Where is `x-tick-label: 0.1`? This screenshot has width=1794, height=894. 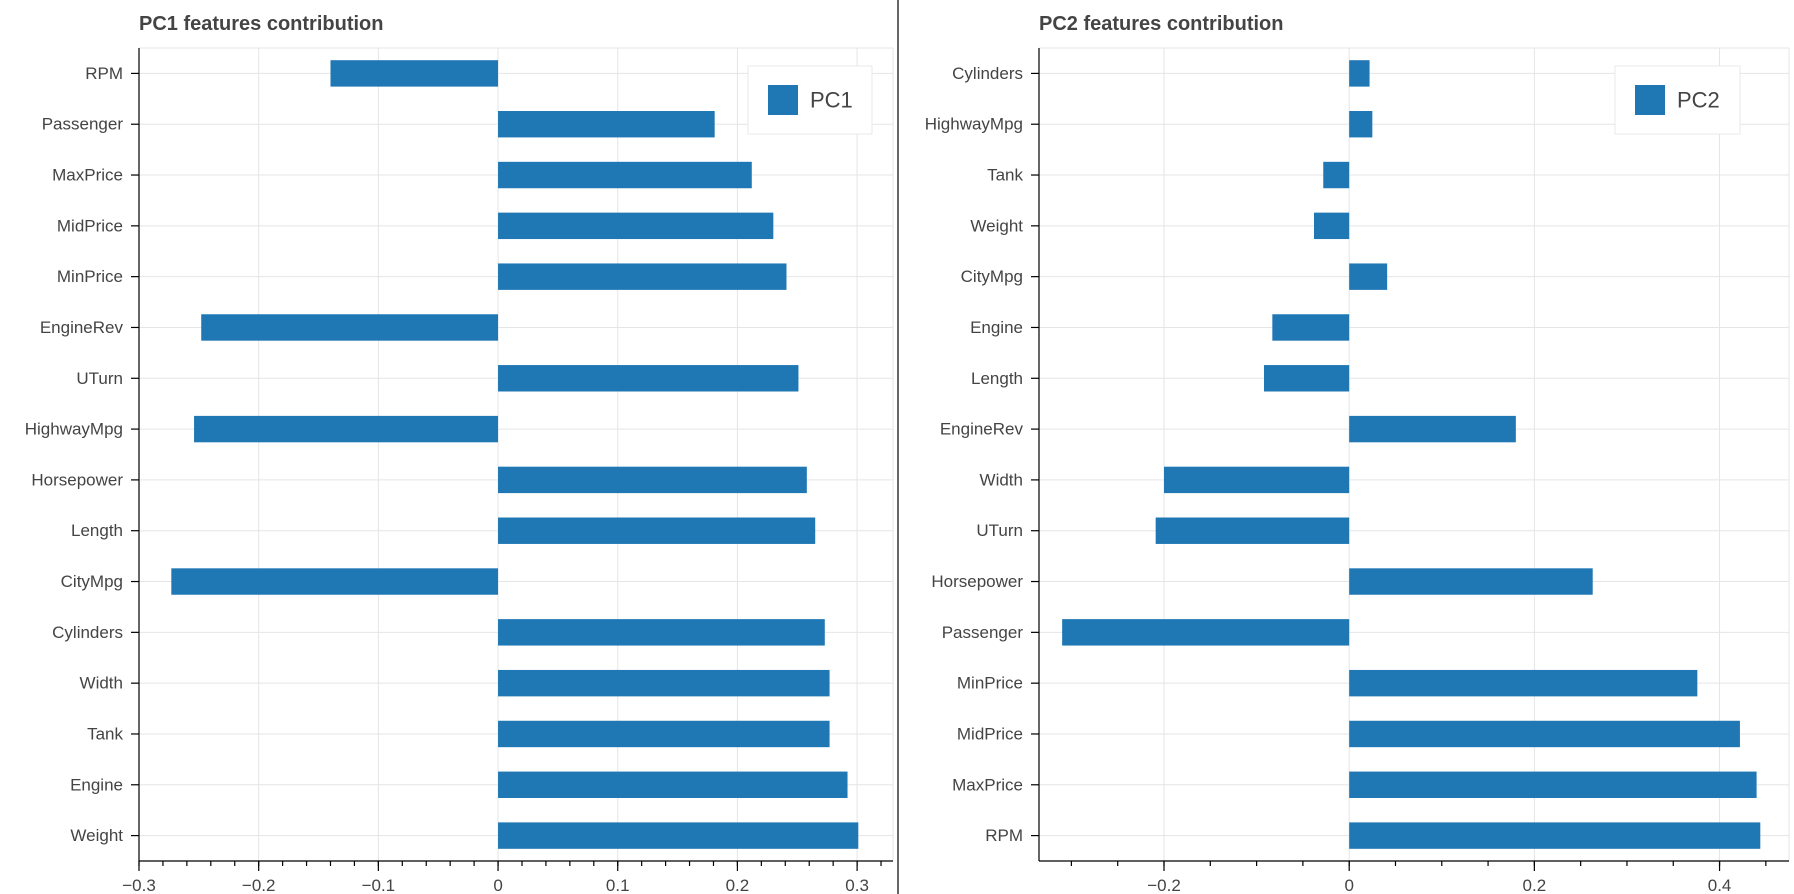 x-tick-label: 0.1 is located at coordinates (618, 885).